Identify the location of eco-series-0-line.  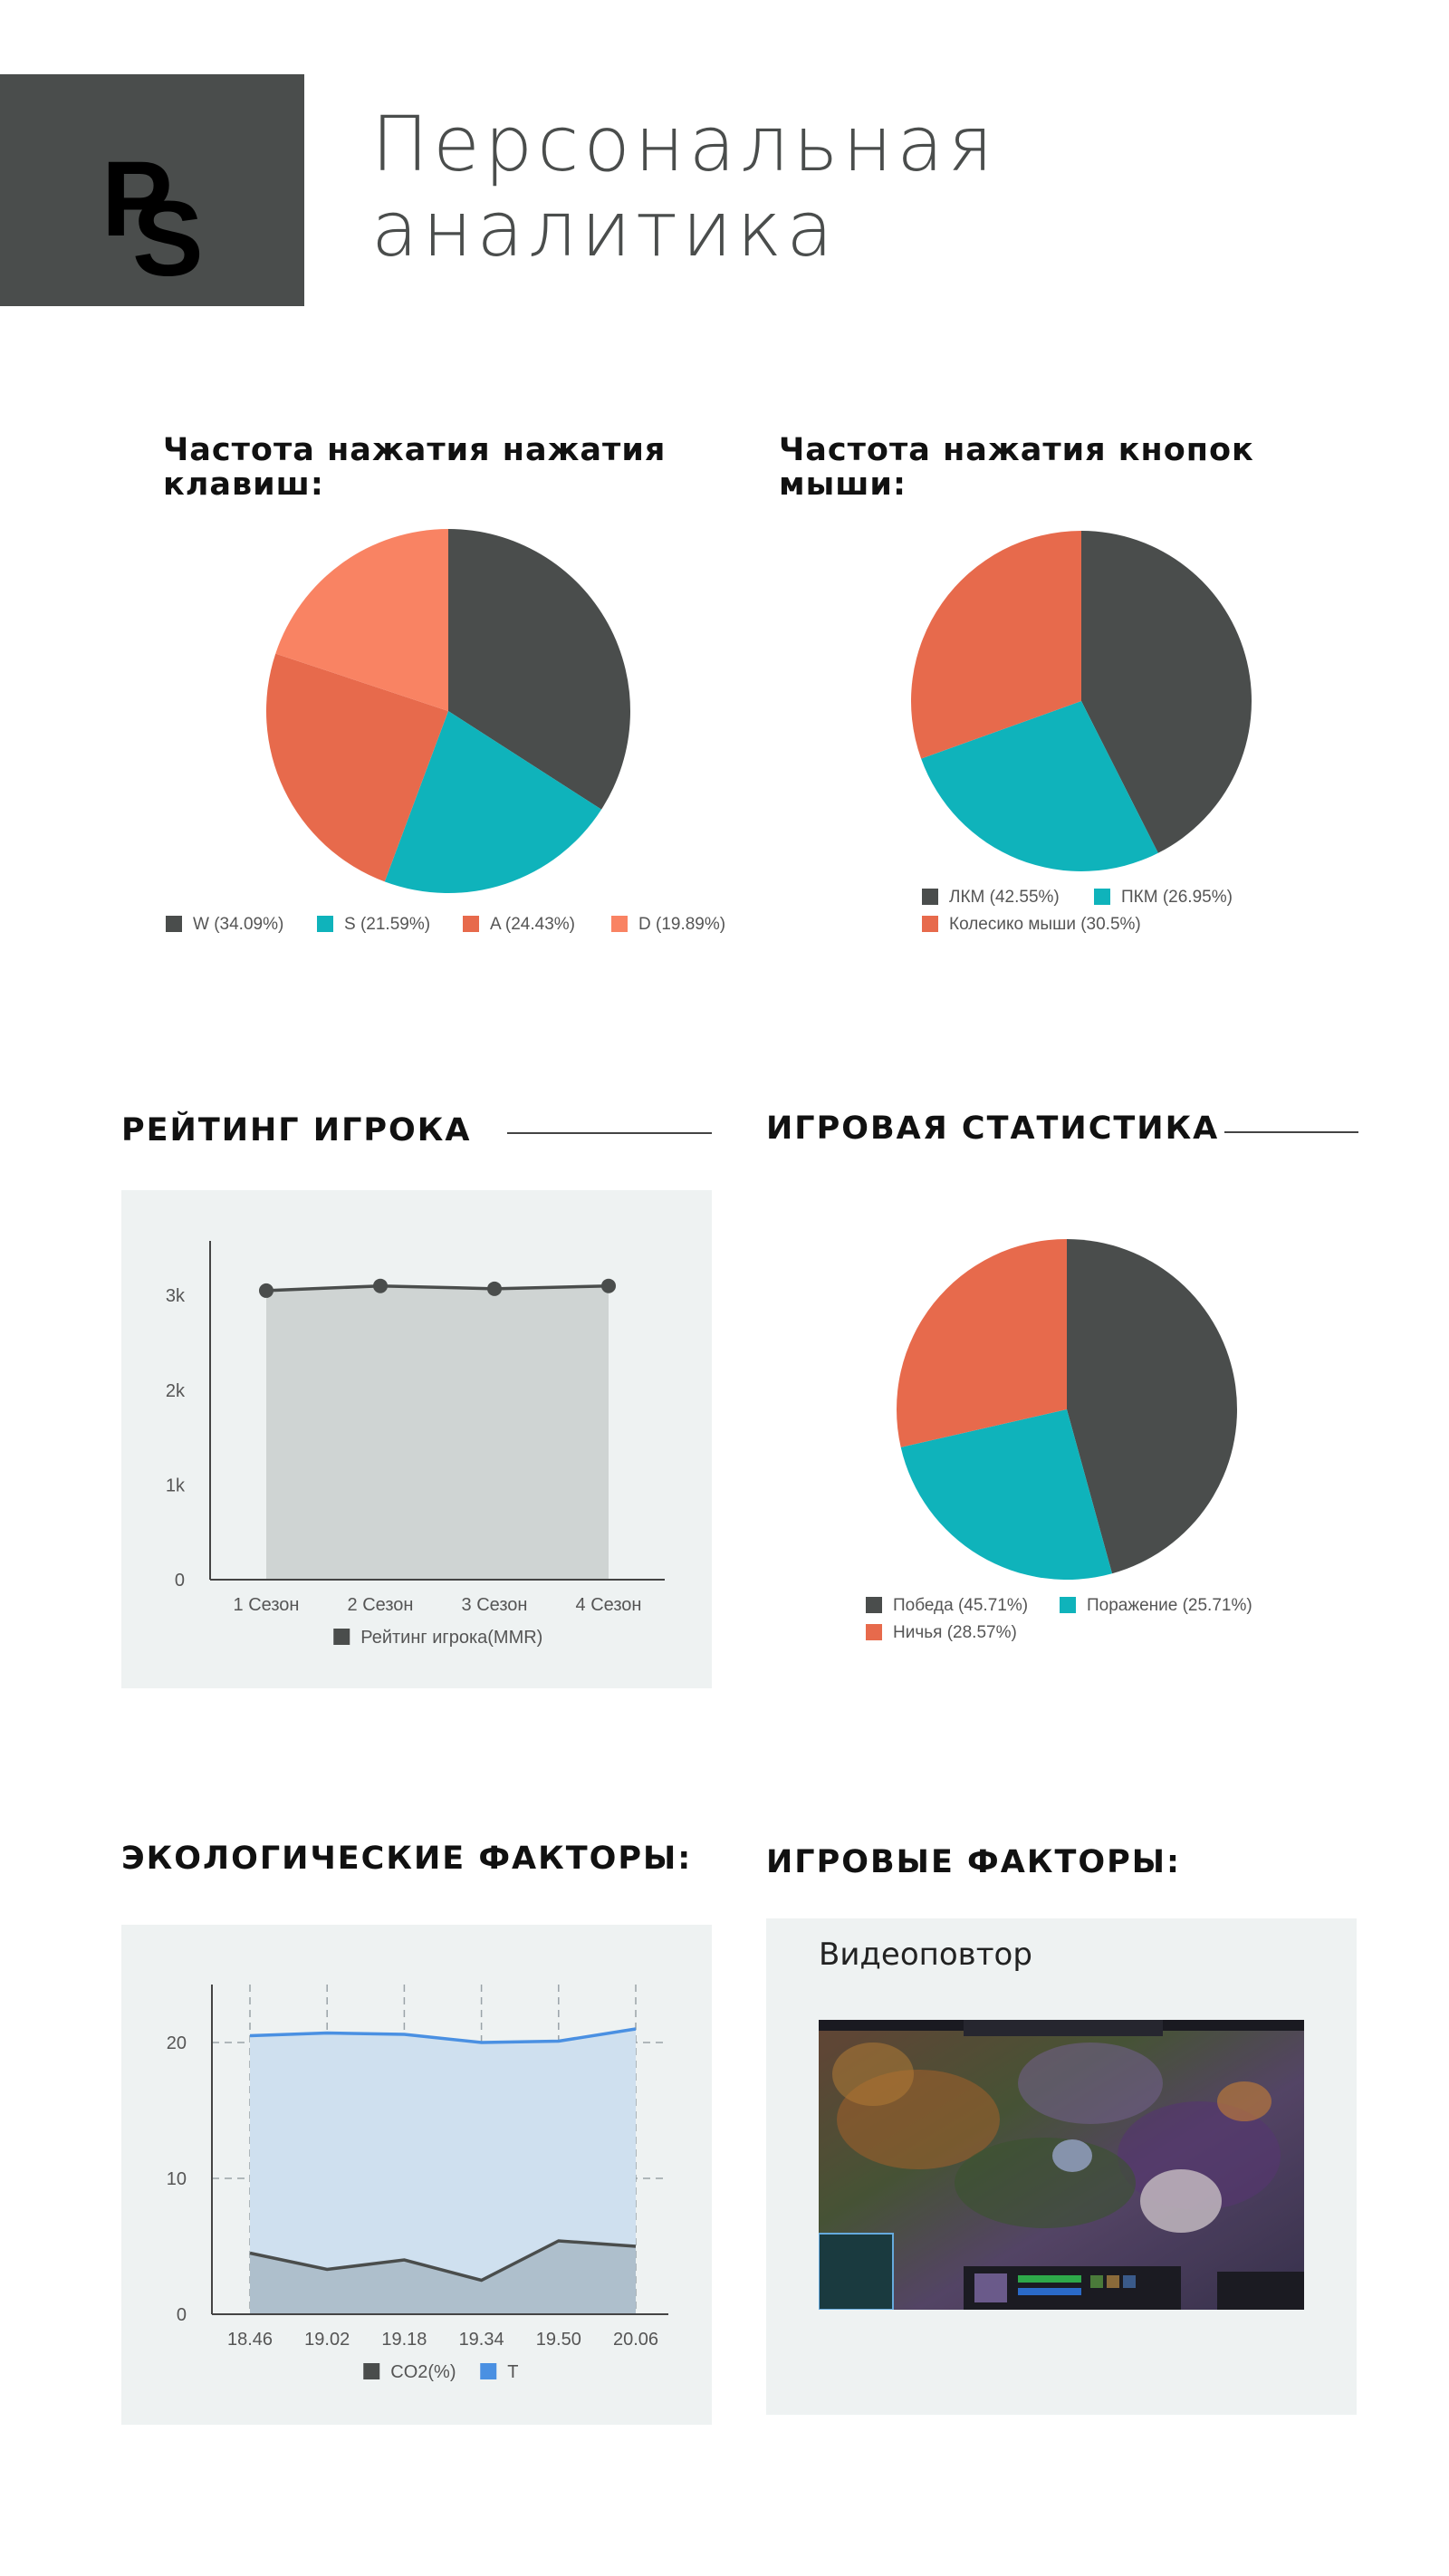
(443, 2261).